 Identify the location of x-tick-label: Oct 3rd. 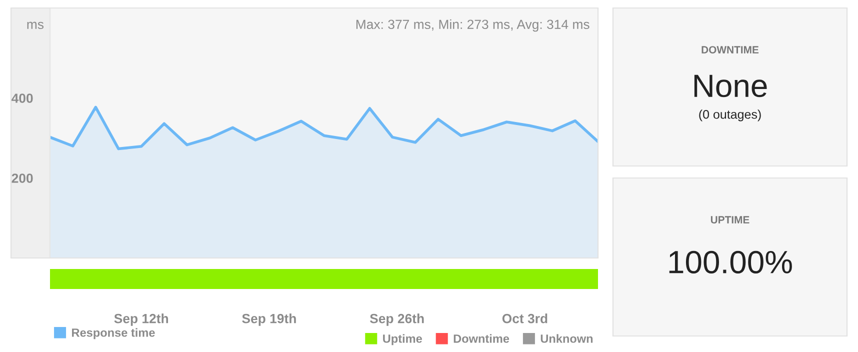
(525, 319).